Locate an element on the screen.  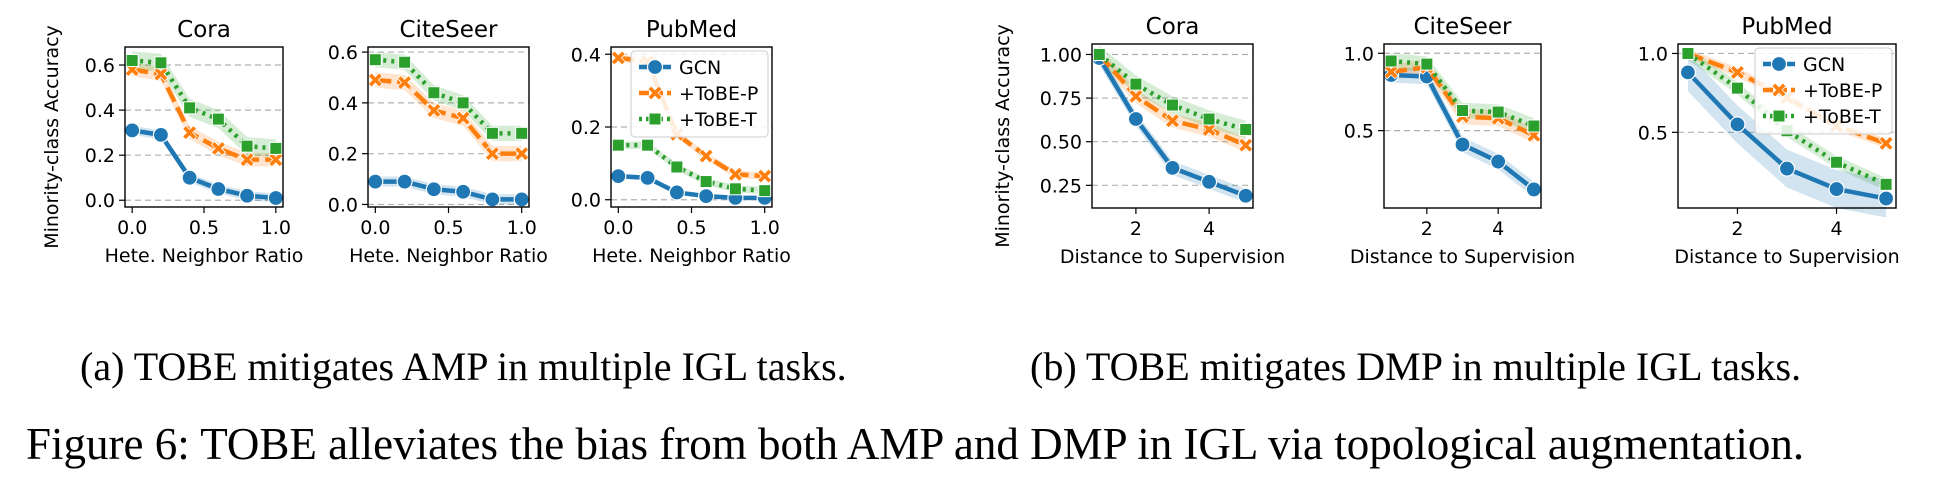
y-tick-label: 1.0 is located at coordinates (1359, 54).